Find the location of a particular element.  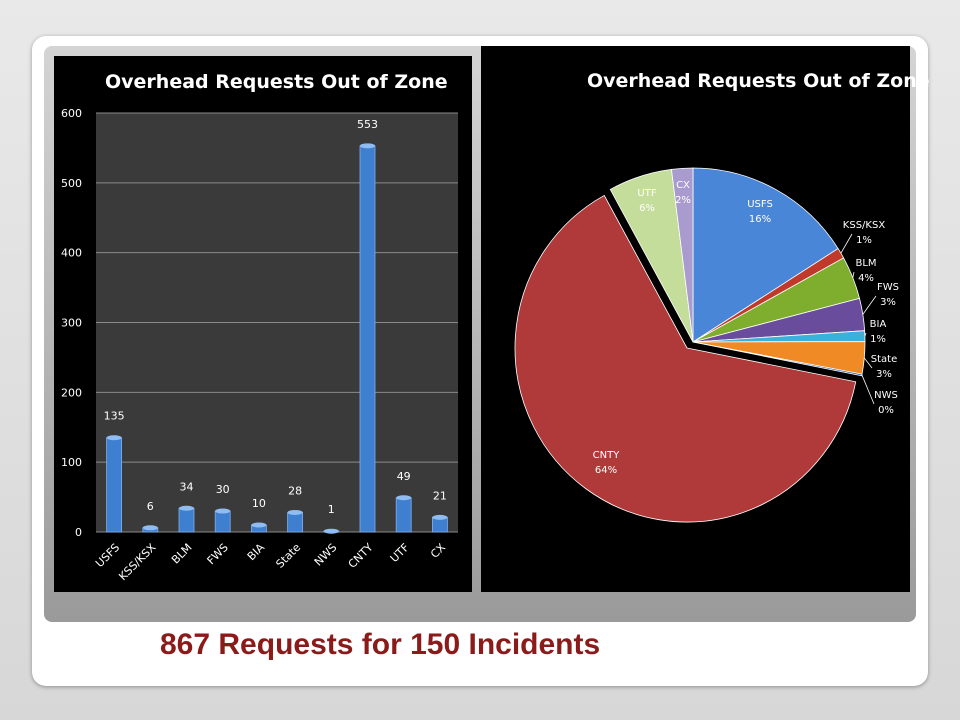

bar-data-label: 34 is located at coordinates (187, 486).